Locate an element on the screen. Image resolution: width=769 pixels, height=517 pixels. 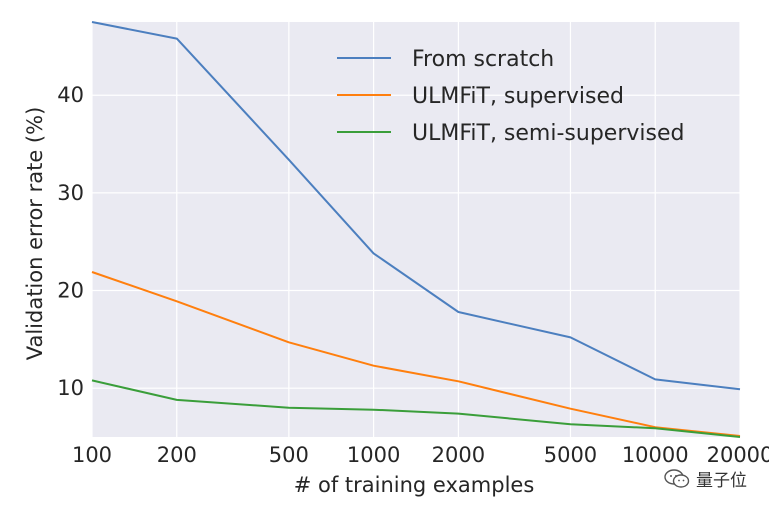
x-tick-label: 500 is located at coordinates (289, 455).